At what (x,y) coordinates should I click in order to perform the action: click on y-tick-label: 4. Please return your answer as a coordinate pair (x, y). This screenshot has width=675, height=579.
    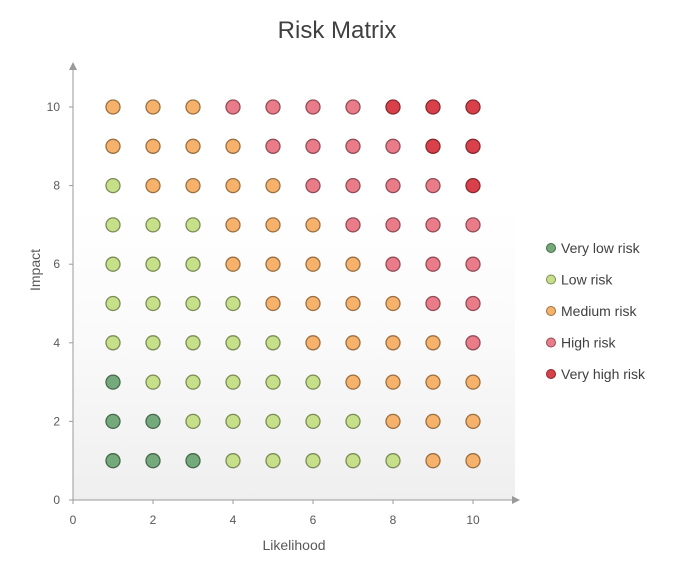
    Looking at the image, I should click on (56, 343).